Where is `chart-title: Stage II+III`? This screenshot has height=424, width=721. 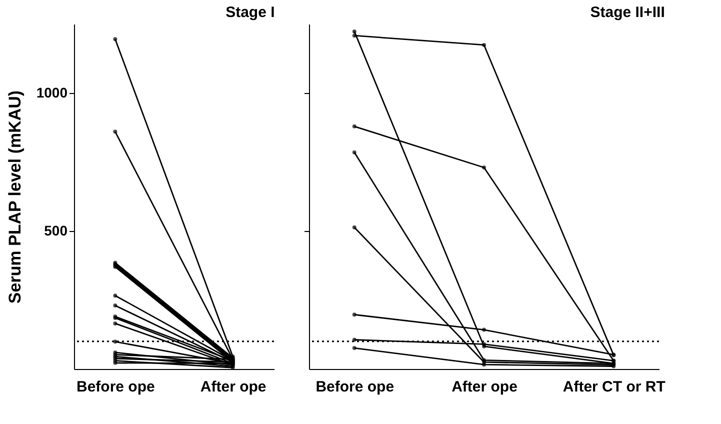
chart-title: Stage II+III is located at coordinates (627, 12).